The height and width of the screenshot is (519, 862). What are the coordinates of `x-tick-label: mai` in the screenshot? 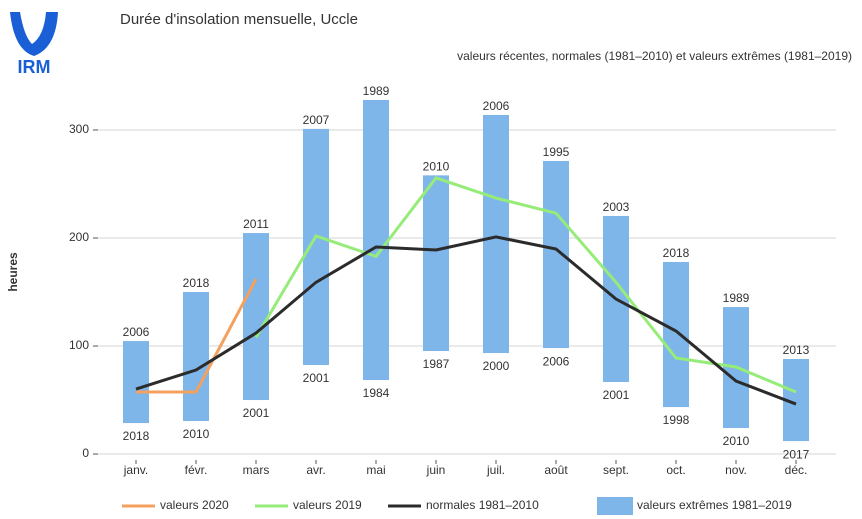 It's located at (375, 470).